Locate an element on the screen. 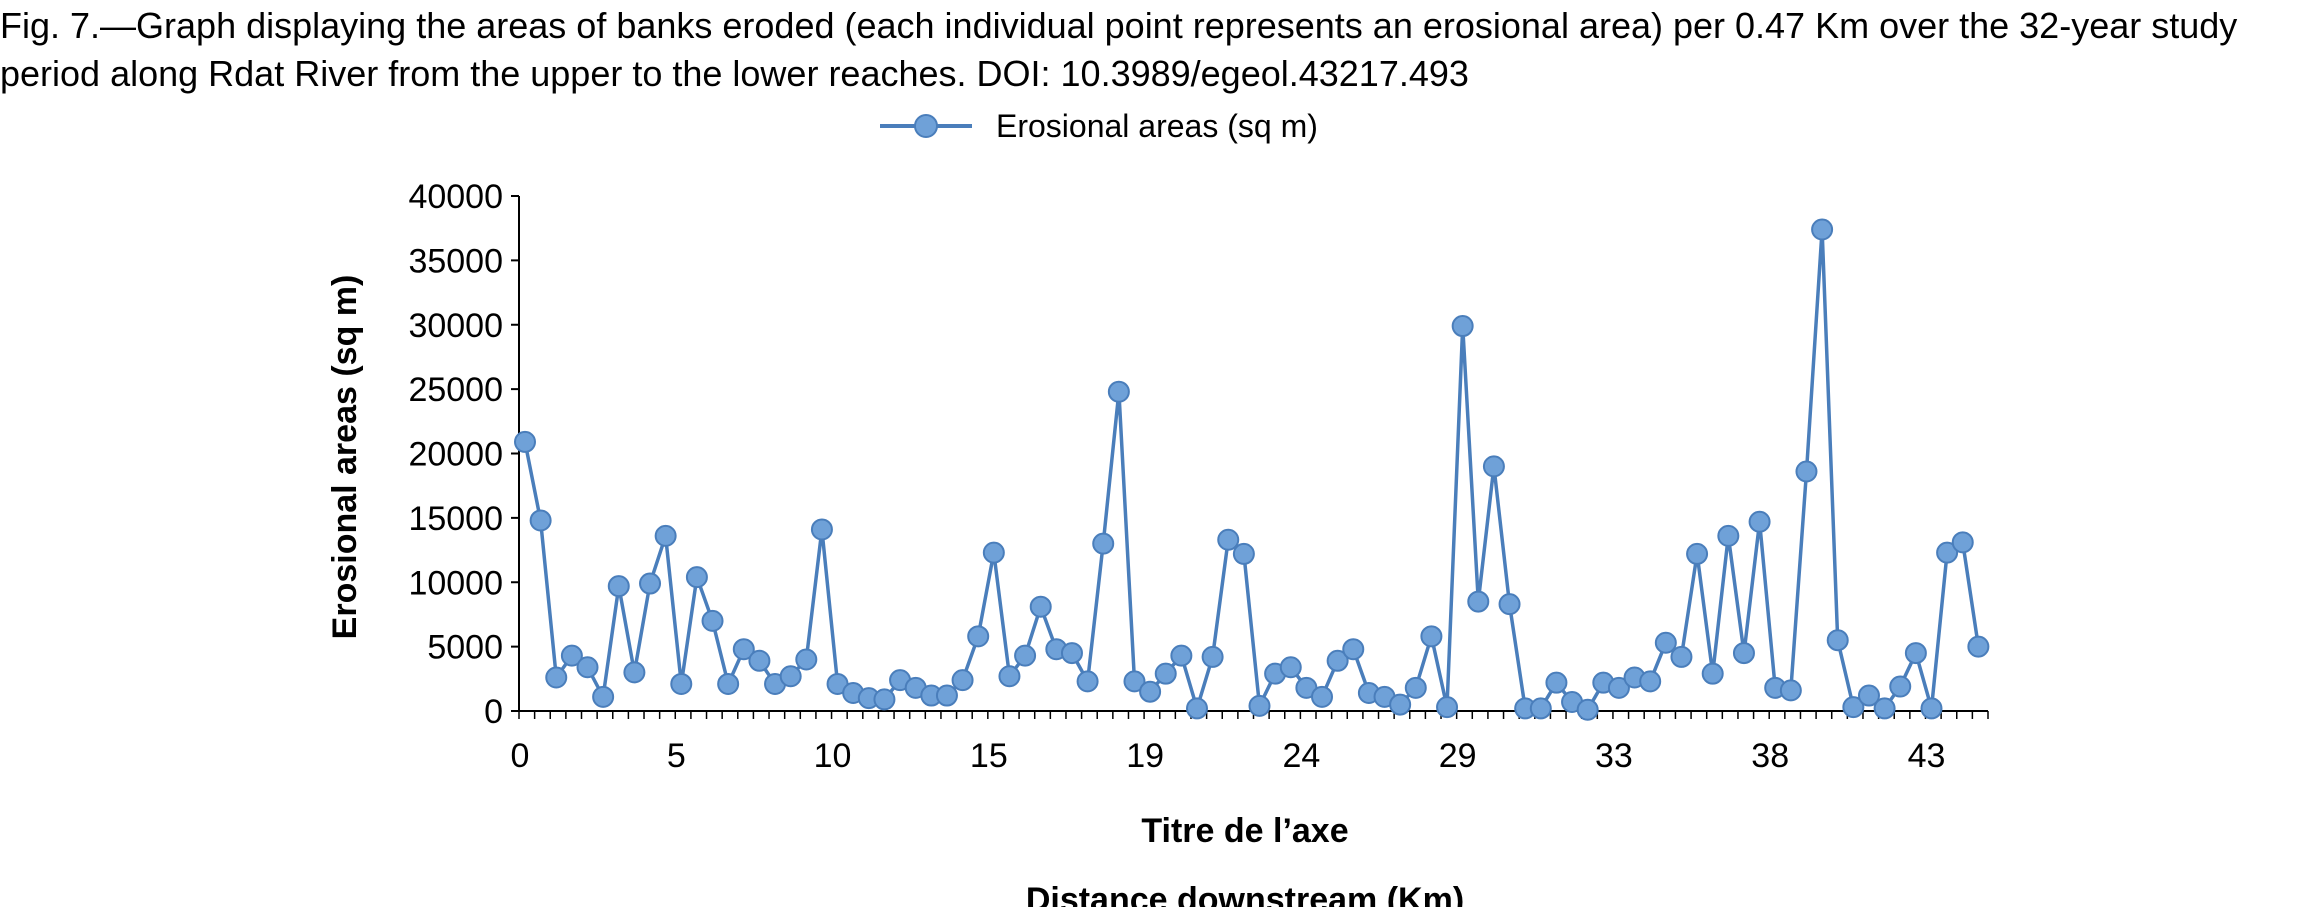  y-tick-label: 15000 is located at coordinates (455, 519).